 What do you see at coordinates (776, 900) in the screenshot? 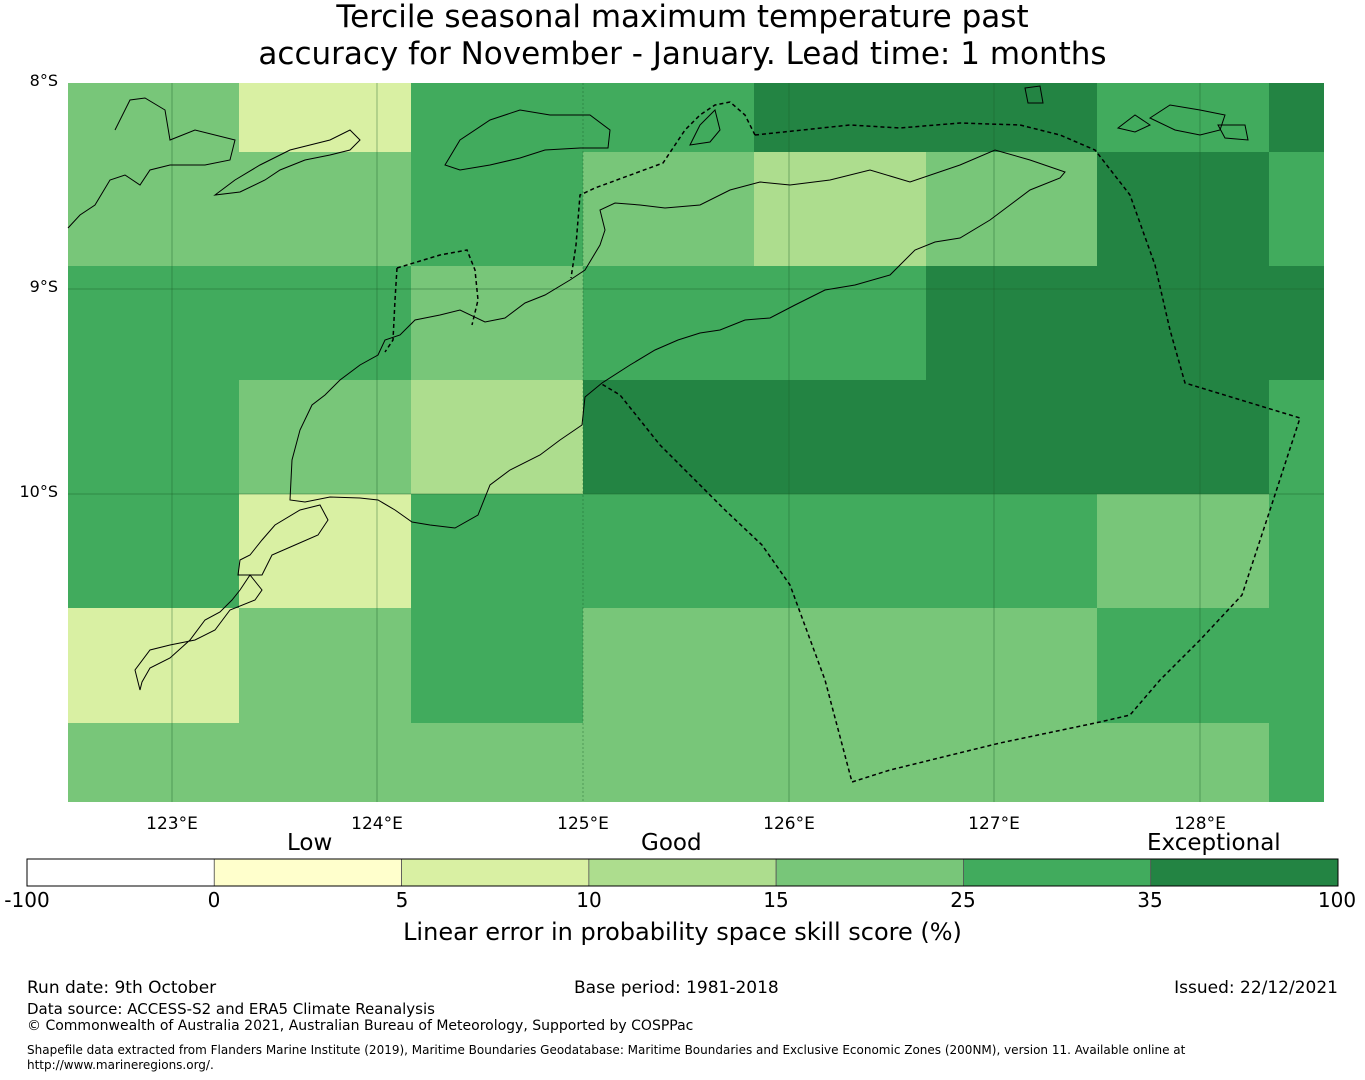
I see `colorbar-tick-15: 15` at bounding box center [776, 900].